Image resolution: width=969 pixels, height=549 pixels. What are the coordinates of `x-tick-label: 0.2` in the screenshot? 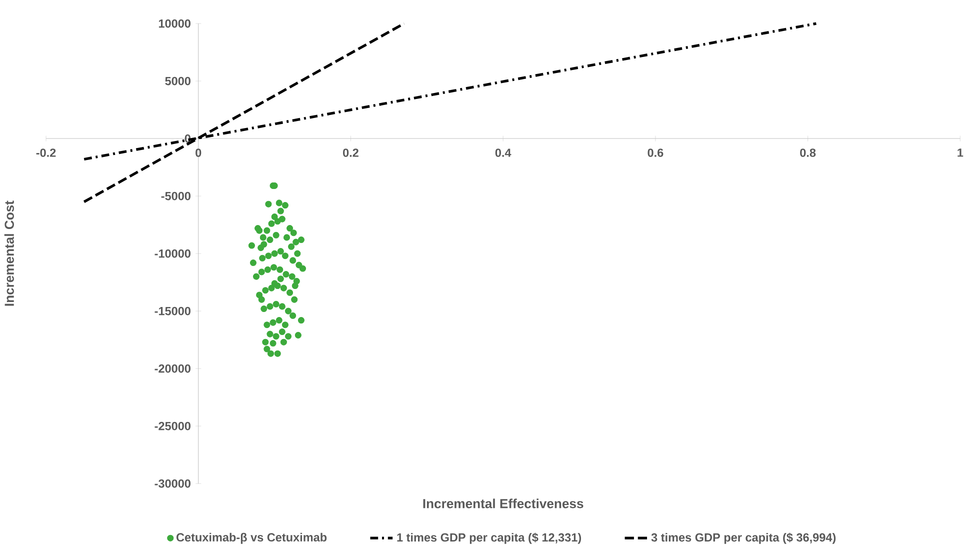 It's located at (350, 153).